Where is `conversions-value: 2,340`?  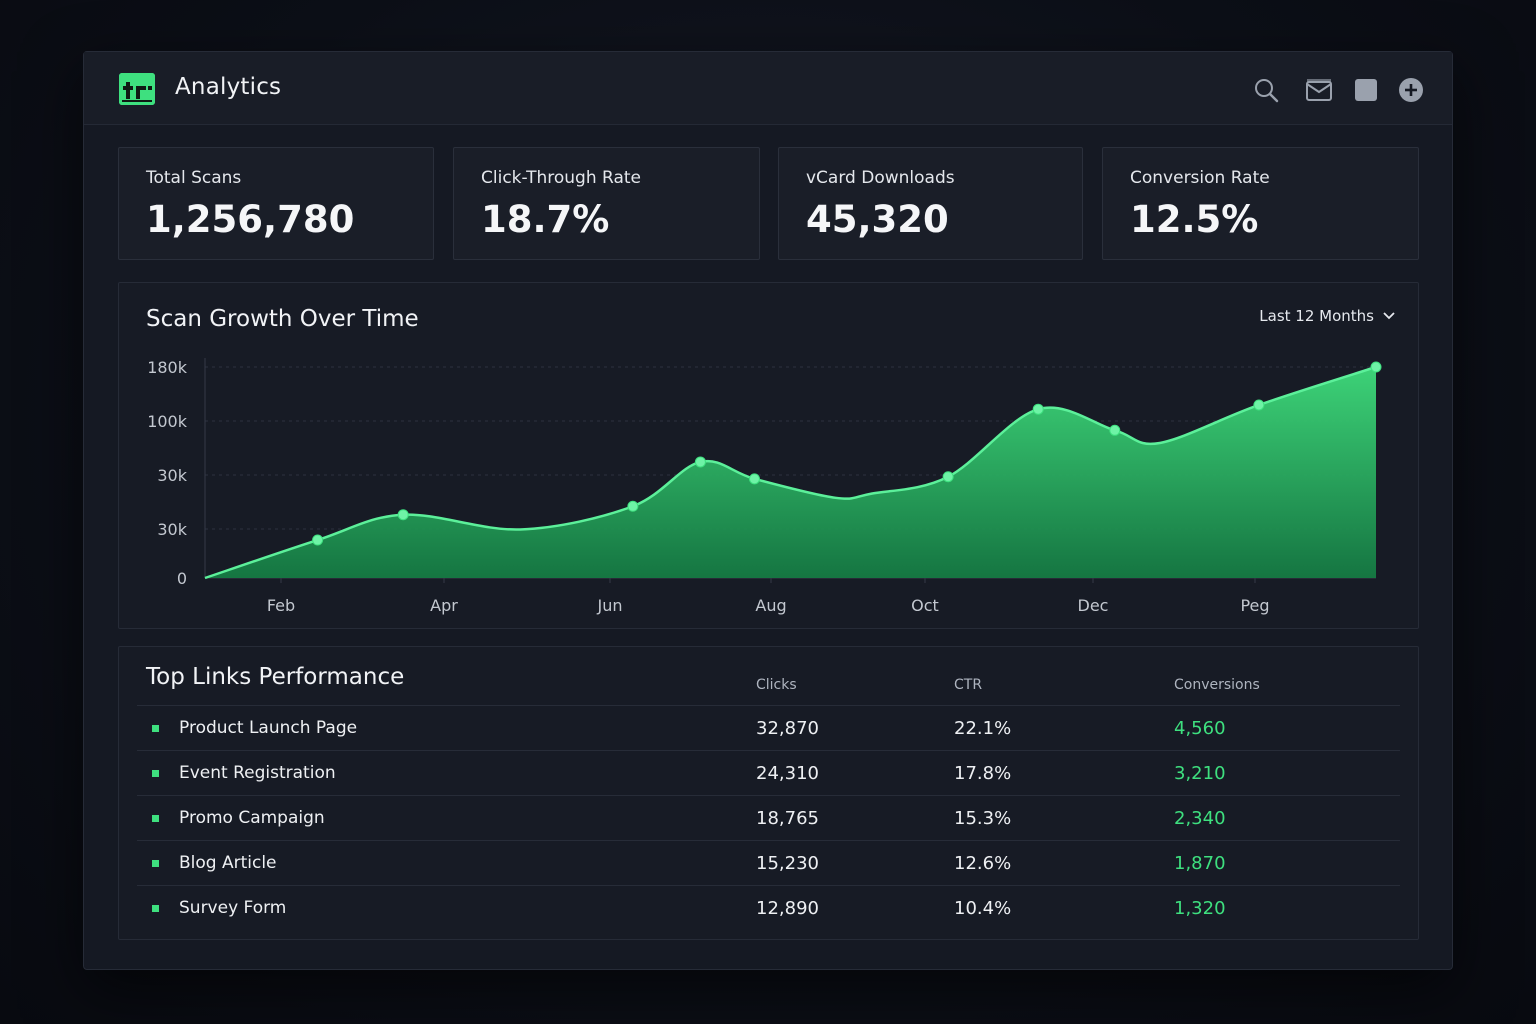
conversions-value: 2,340 is located at coordinates (1200, 818).